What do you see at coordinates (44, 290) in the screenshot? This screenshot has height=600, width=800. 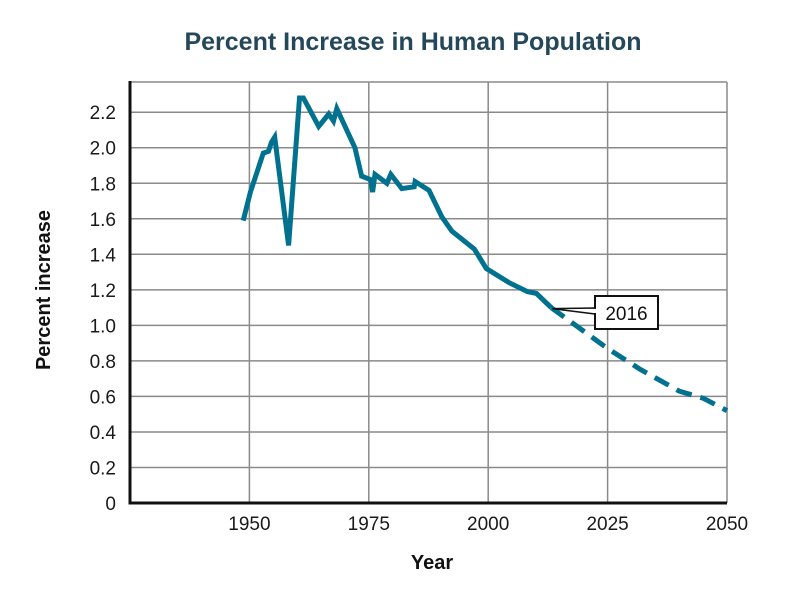 I see `y-axis-label: Percent increase` at bounding box center [44, 290].